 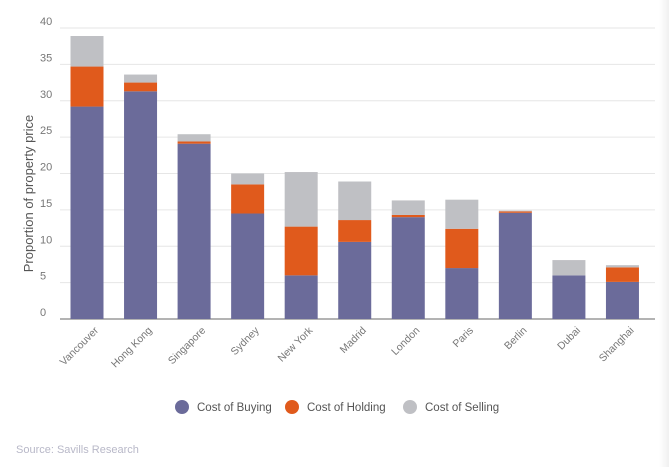 What do you see at coordinates (80, 346) in the screenshot?
I see `x-tick-label: Vancouver` at bounding box center [80, 346].